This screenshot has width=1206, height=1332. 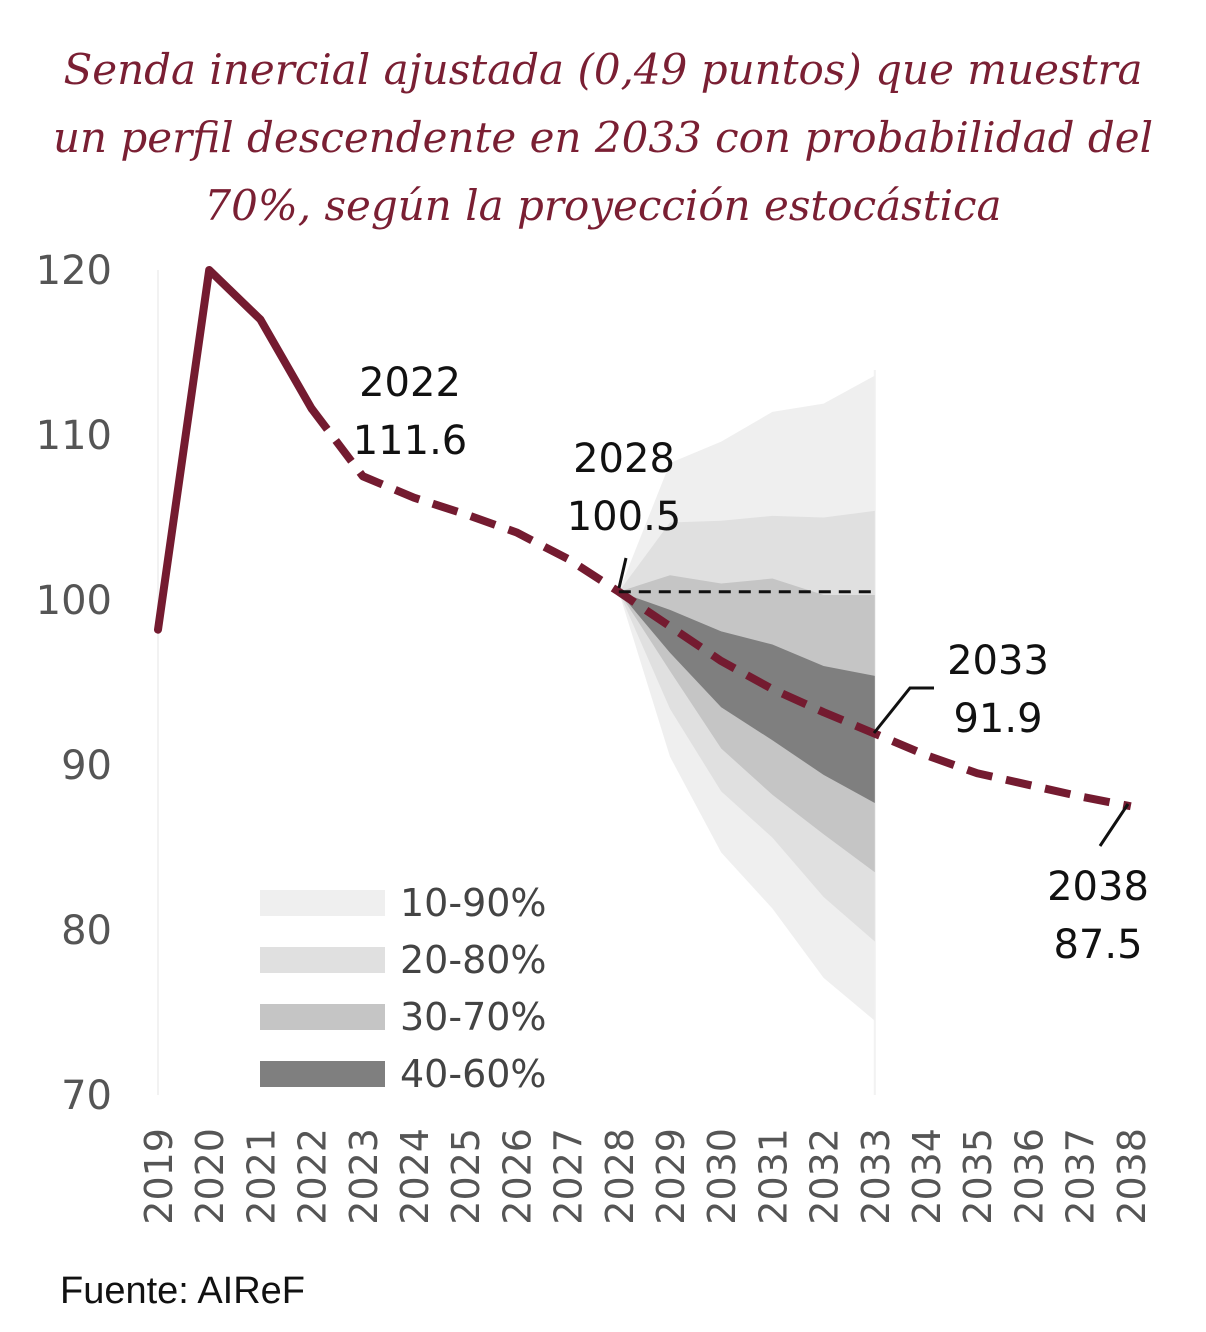 What do you see at coordinates (74, 436) in the screenshot?
I see `y-tick-label-110: 110` at bounding box center [74, 436].